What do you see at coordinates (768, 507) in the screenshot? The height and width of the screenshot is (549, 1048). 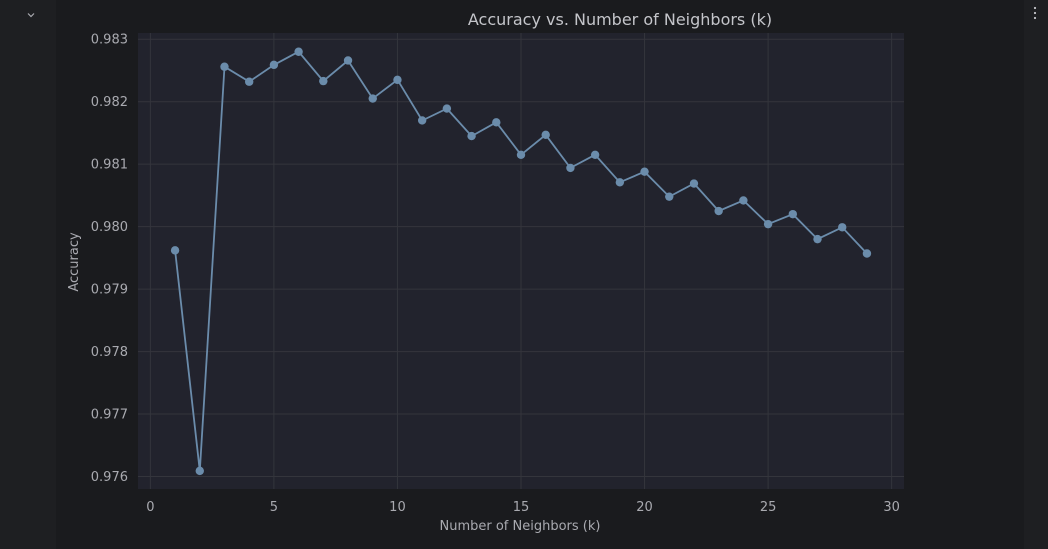 I see `x-tick-label: 25` at bounding box center [768, 507].